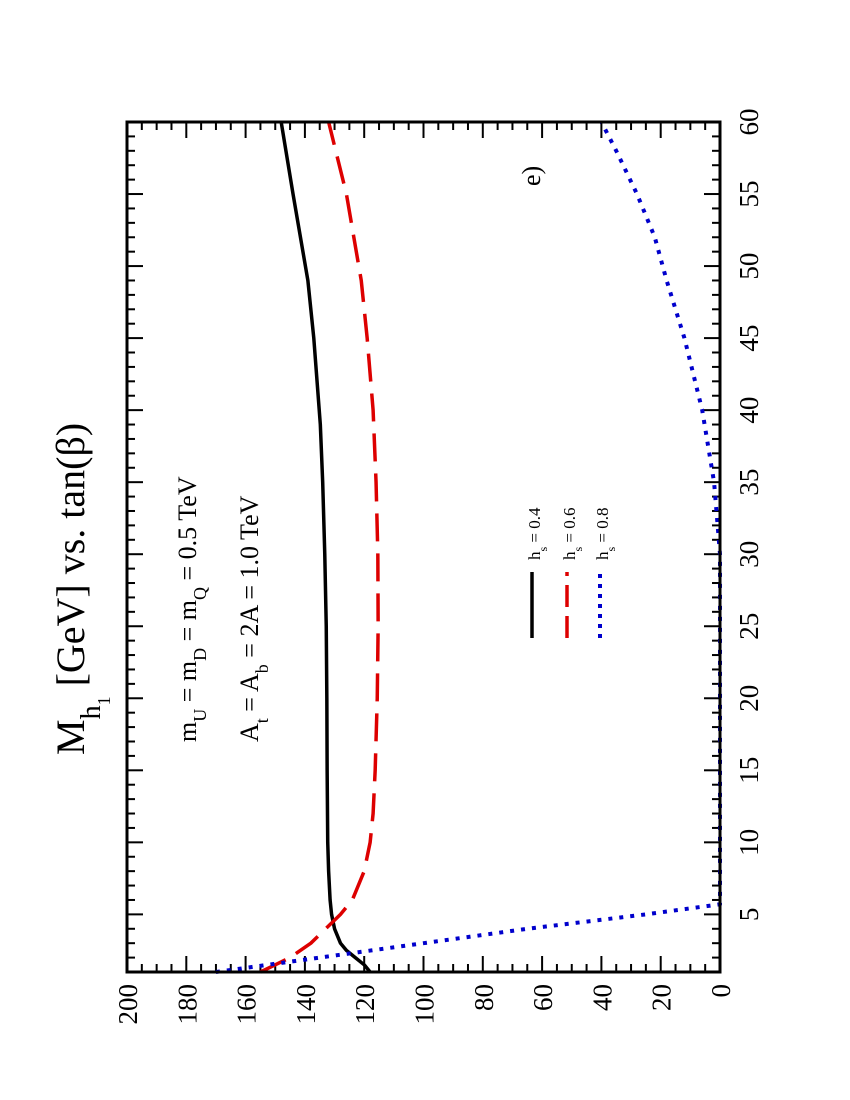 The image size is (850, 1100). Describe the element at coordinates (365, 1004) in the screenshot. I see `y-tick-label: 120` at that location.